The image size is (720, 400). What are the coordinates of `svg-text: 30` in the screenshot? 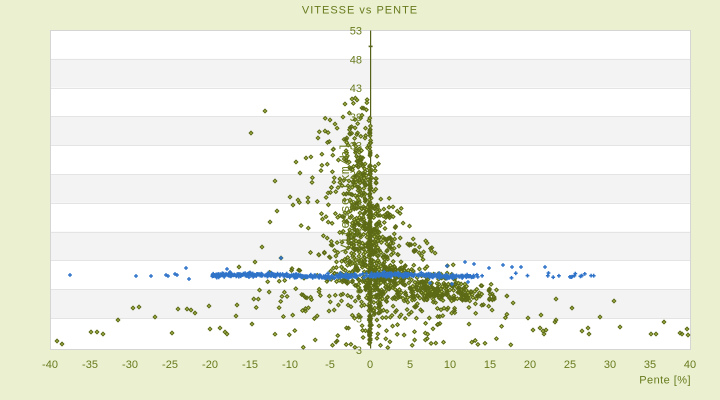 It's located at (610, 365).